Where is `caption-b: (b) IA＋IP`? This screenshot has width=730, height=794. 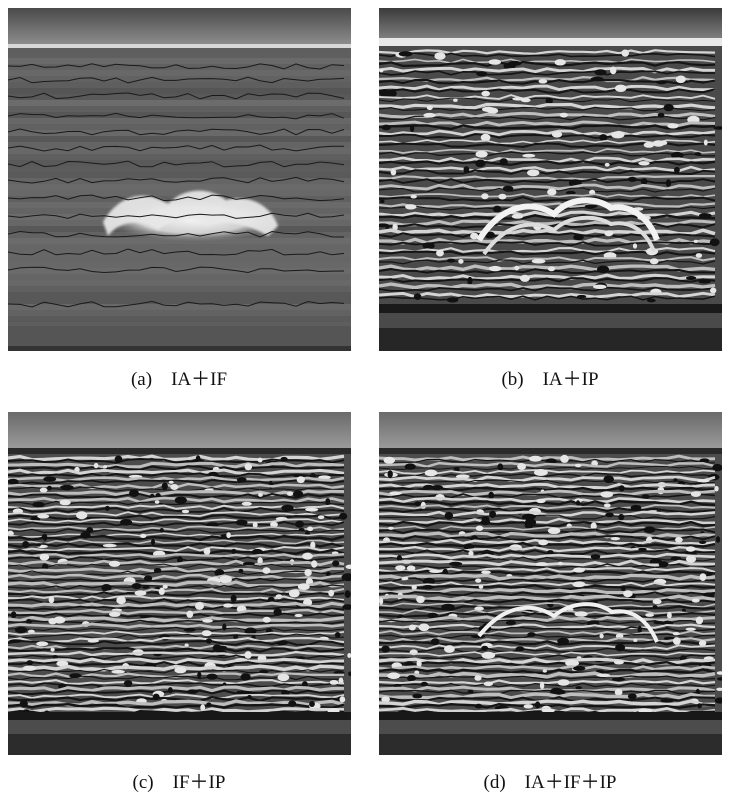
caption-b: (b) IA＋IP is located at coordinates (550, 379).